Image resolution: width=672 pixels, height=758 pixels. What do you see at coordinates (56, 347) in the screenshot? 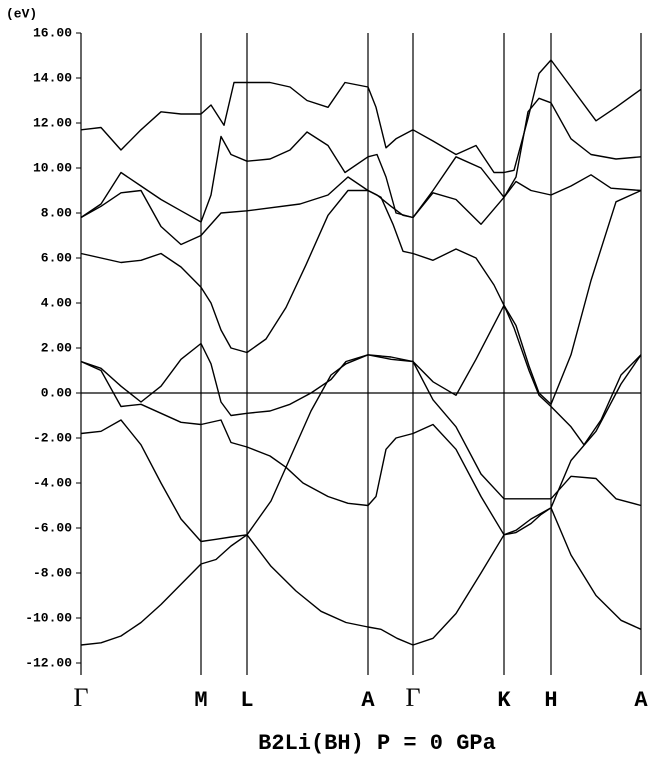
I see `y-tick-label: 2.00` at bounding box center [56, 347].